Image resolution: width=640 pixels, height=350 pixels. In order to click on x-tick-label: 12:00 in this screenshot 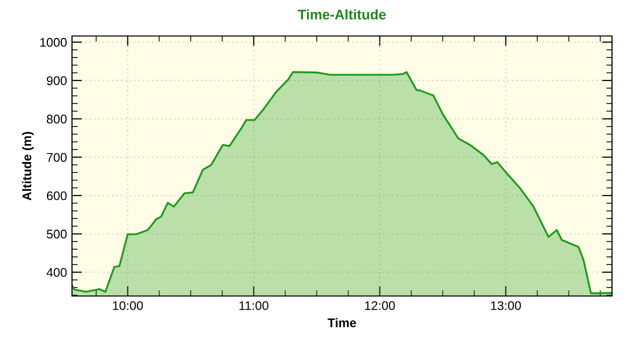, I will do `click(380, 305)`.